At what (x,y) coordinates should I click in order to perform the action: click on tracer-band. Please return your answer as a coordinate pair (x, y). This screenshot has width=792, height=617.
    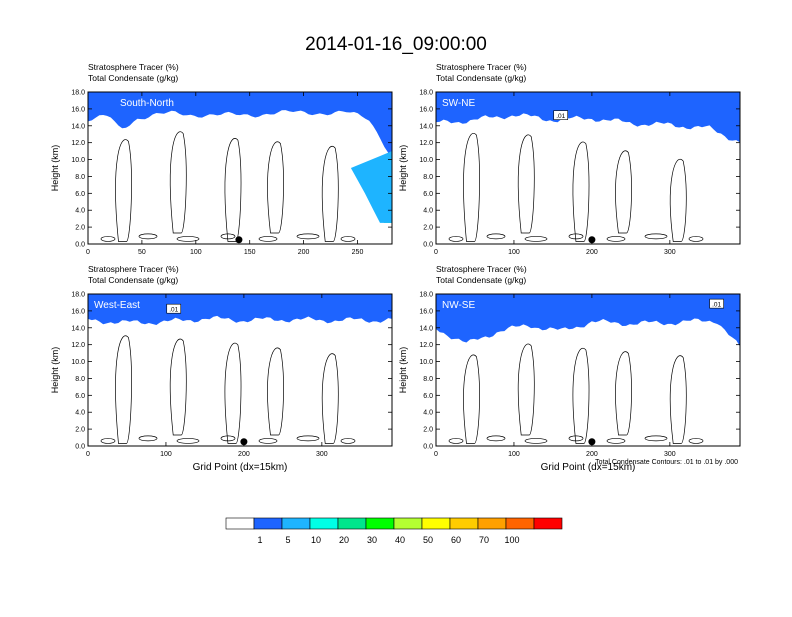
    Looking at the image, I should click on (588, 117).